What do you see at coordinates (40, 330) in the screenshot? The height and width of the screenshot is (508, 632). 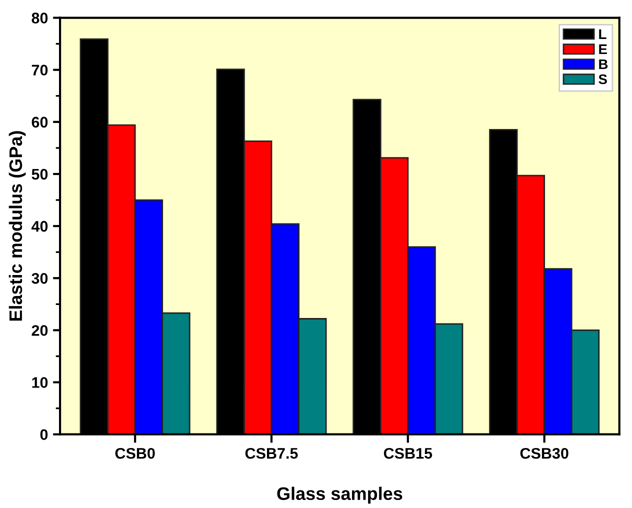 I see `y-tick-label: 20` at bounding box center [40, 330].